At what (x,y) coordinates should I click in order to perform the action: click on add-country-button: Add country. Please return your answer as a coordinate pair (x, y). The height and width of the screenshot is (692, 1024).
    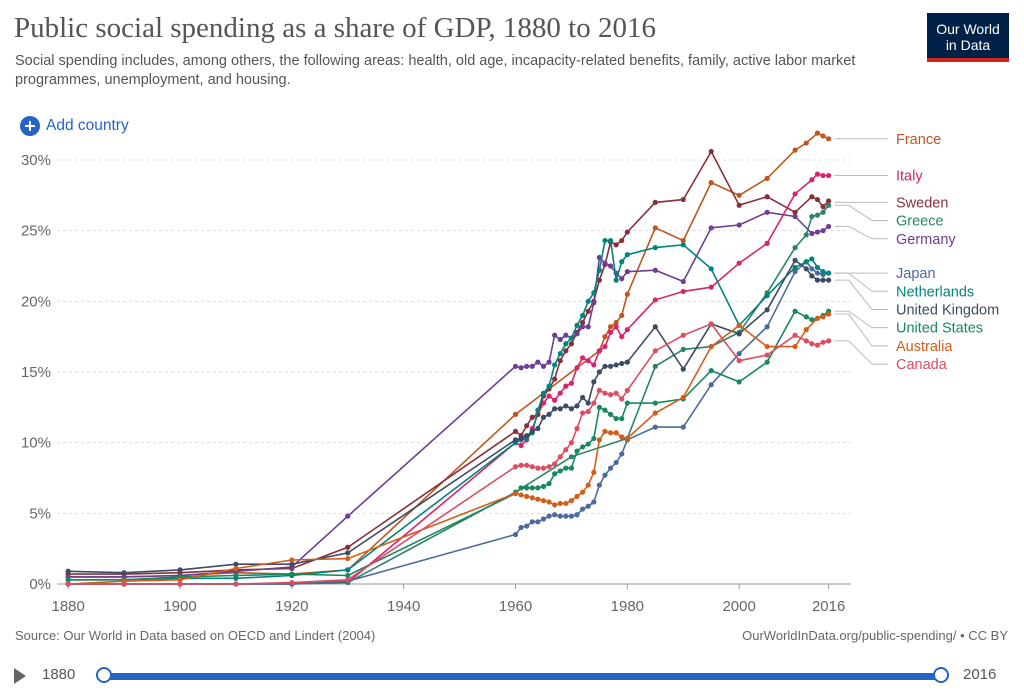
    Looking at the image, I should click on (74, 126).